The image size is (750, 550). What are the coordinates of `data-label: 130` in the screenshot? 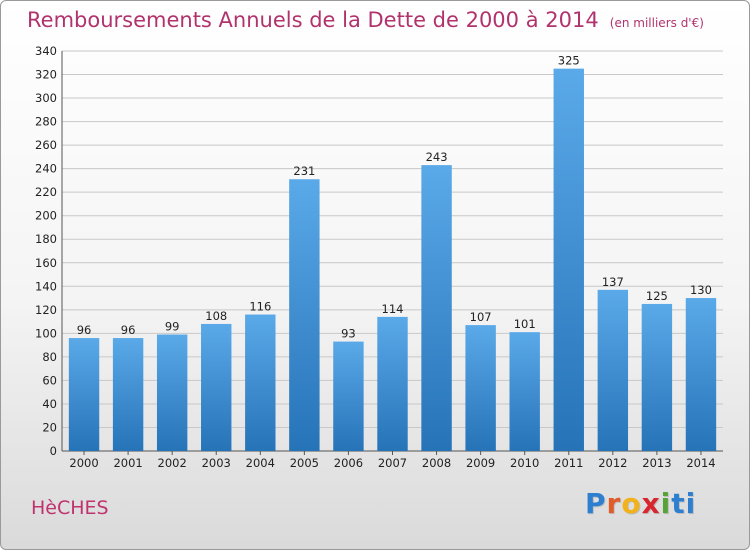 It's located at (701, 290).